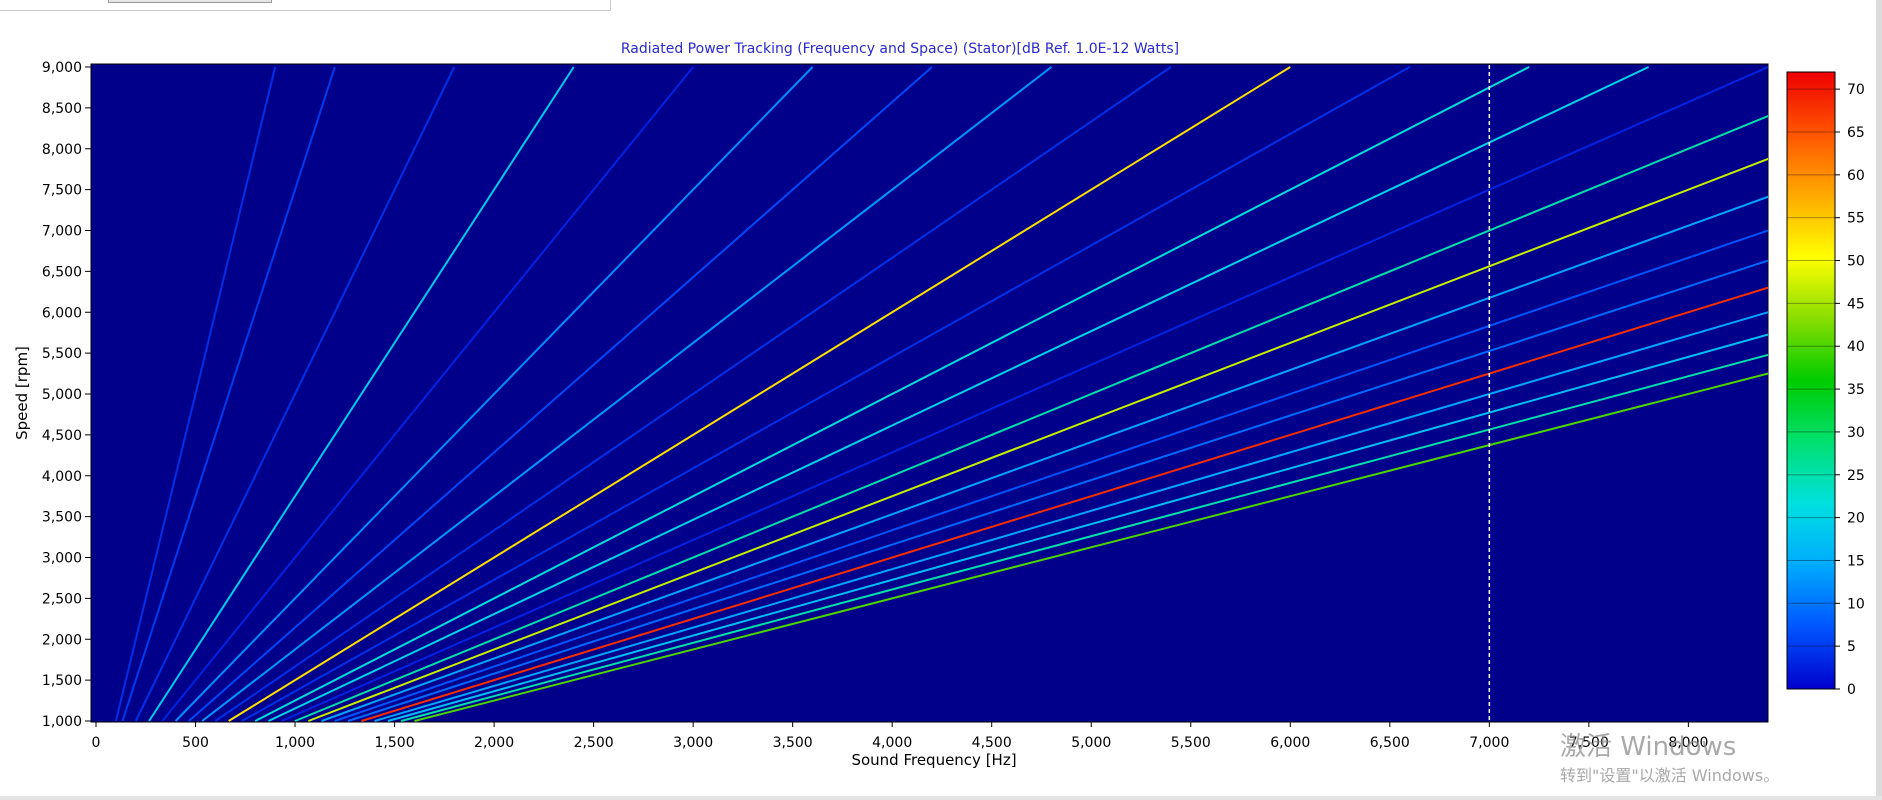  Describe the element at coordinates (1856, 90) in the screenshot. I see `colorbar-tick-label: 70` at that location.